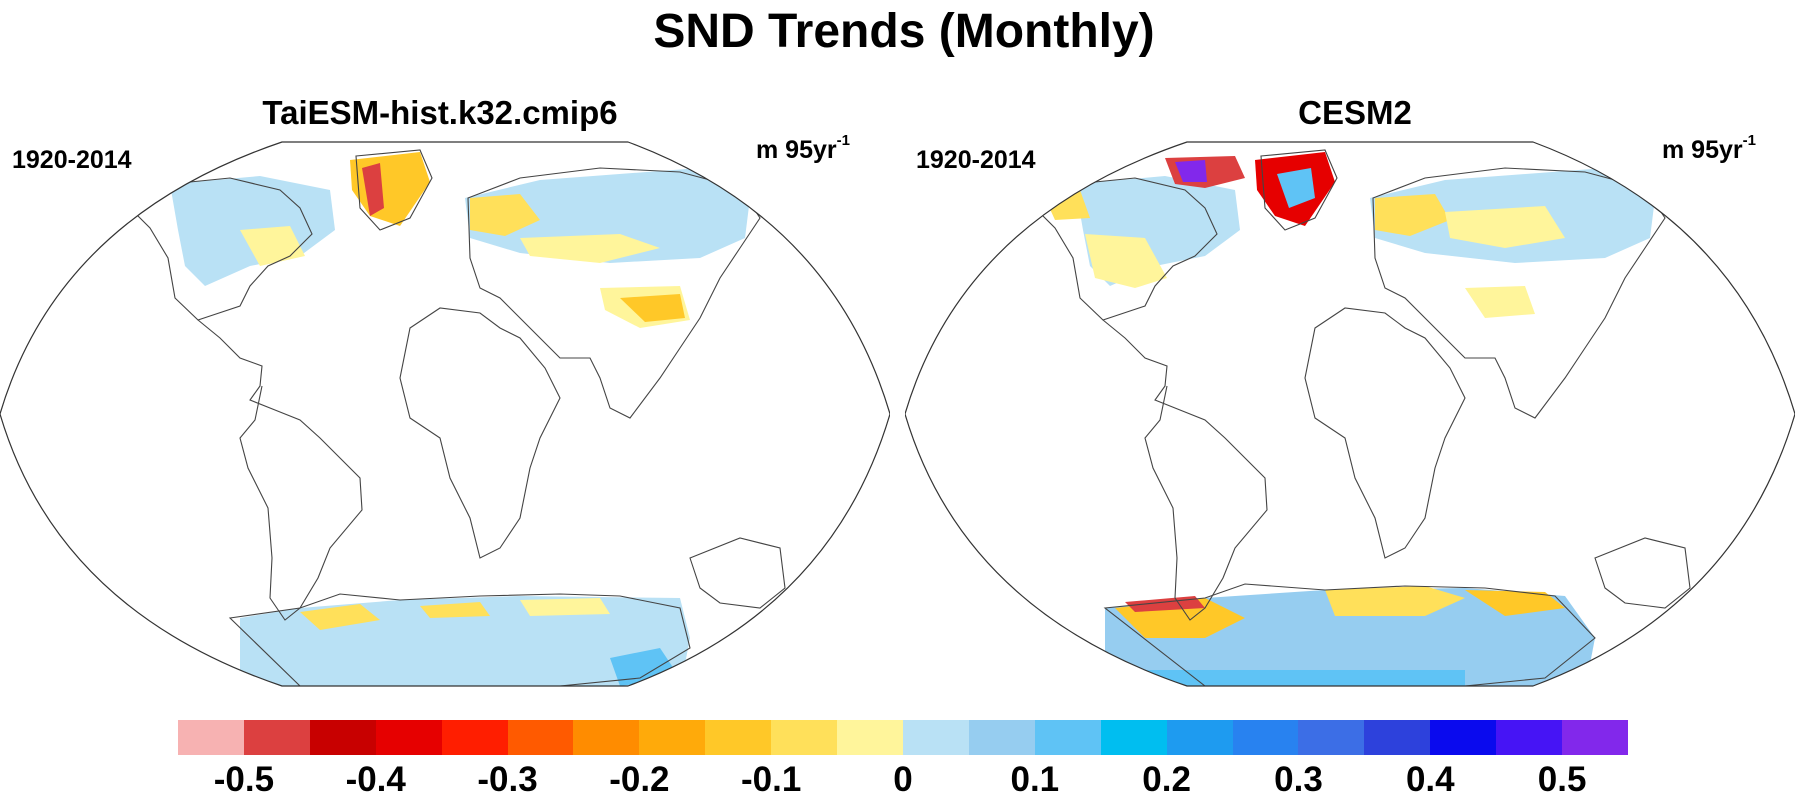 The image size is (1808, 803). I want to click on colorbar-label: 0.4, so click(1430, 779).